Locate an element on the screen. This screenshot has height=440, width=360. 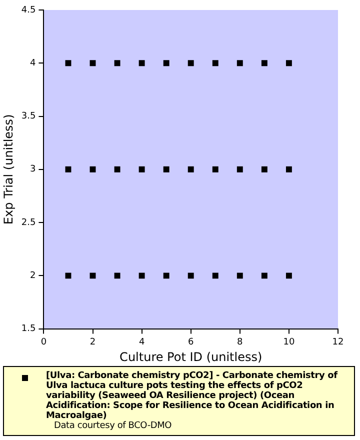
x-tick-label: 2 is located at coordinates (93, 343).